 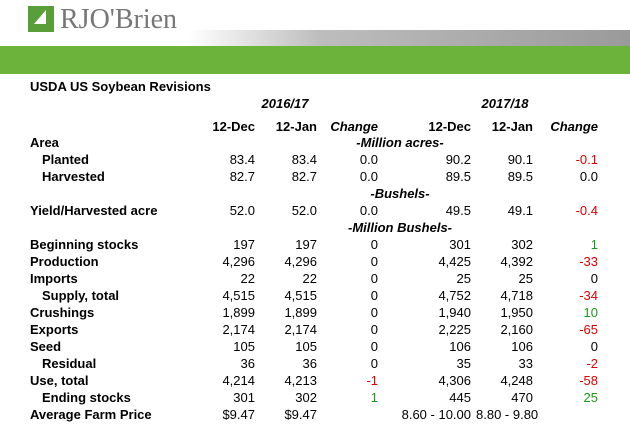 I want to click on cell: 1, so click(x=374, y=397).